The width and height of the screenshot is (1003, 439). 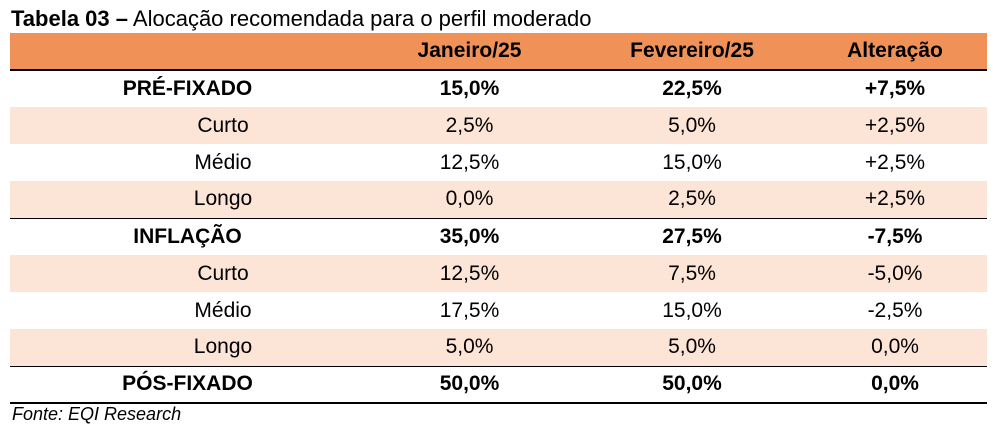 What do you see at coordinates (184, 384) in the screenshot?
I see `row-label: PÓS-FIXADO` at bounding box center [184, 384].